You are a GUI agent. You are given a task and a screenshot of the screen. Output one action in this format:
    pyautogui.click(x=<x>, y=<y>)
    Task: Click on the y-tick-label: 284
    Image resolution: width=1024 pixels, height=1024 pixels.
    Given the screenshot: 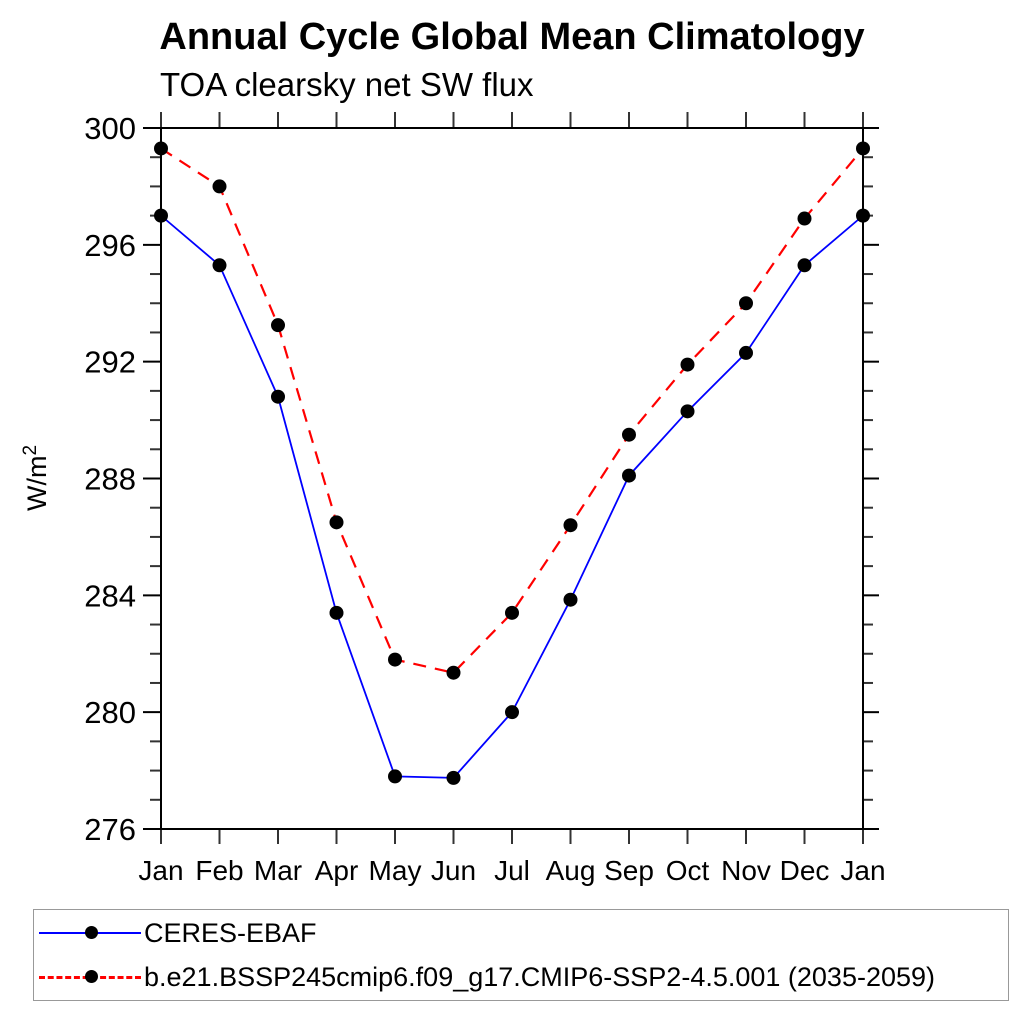 What is the action you would take?
    pyautogui.click(x=110, y=595)
    